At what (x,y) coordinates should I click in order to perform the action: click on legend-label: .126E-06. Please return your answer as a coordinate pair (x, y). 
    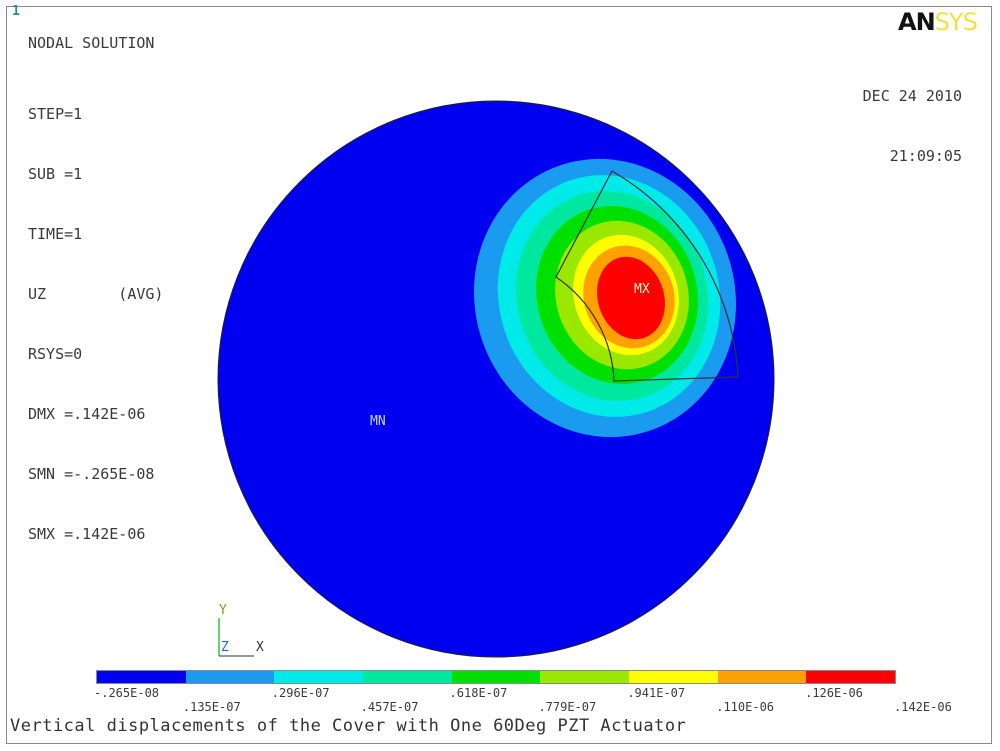
    Looking at the image, I should click on (834, 693).